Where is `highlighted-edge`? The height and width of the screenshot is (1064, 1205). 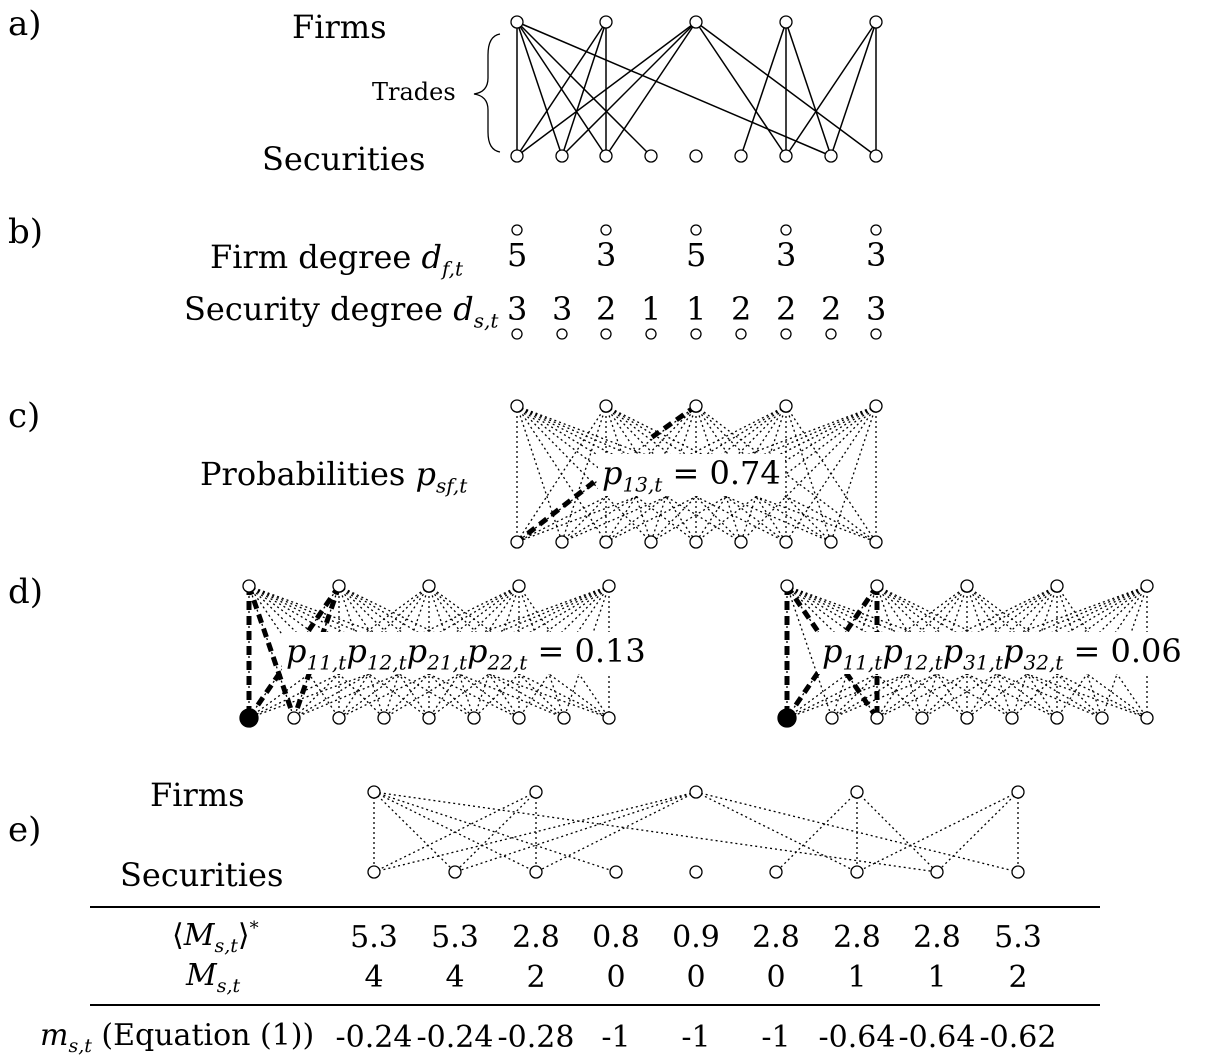
highlighted-edge is located at coordinates (271, 652).